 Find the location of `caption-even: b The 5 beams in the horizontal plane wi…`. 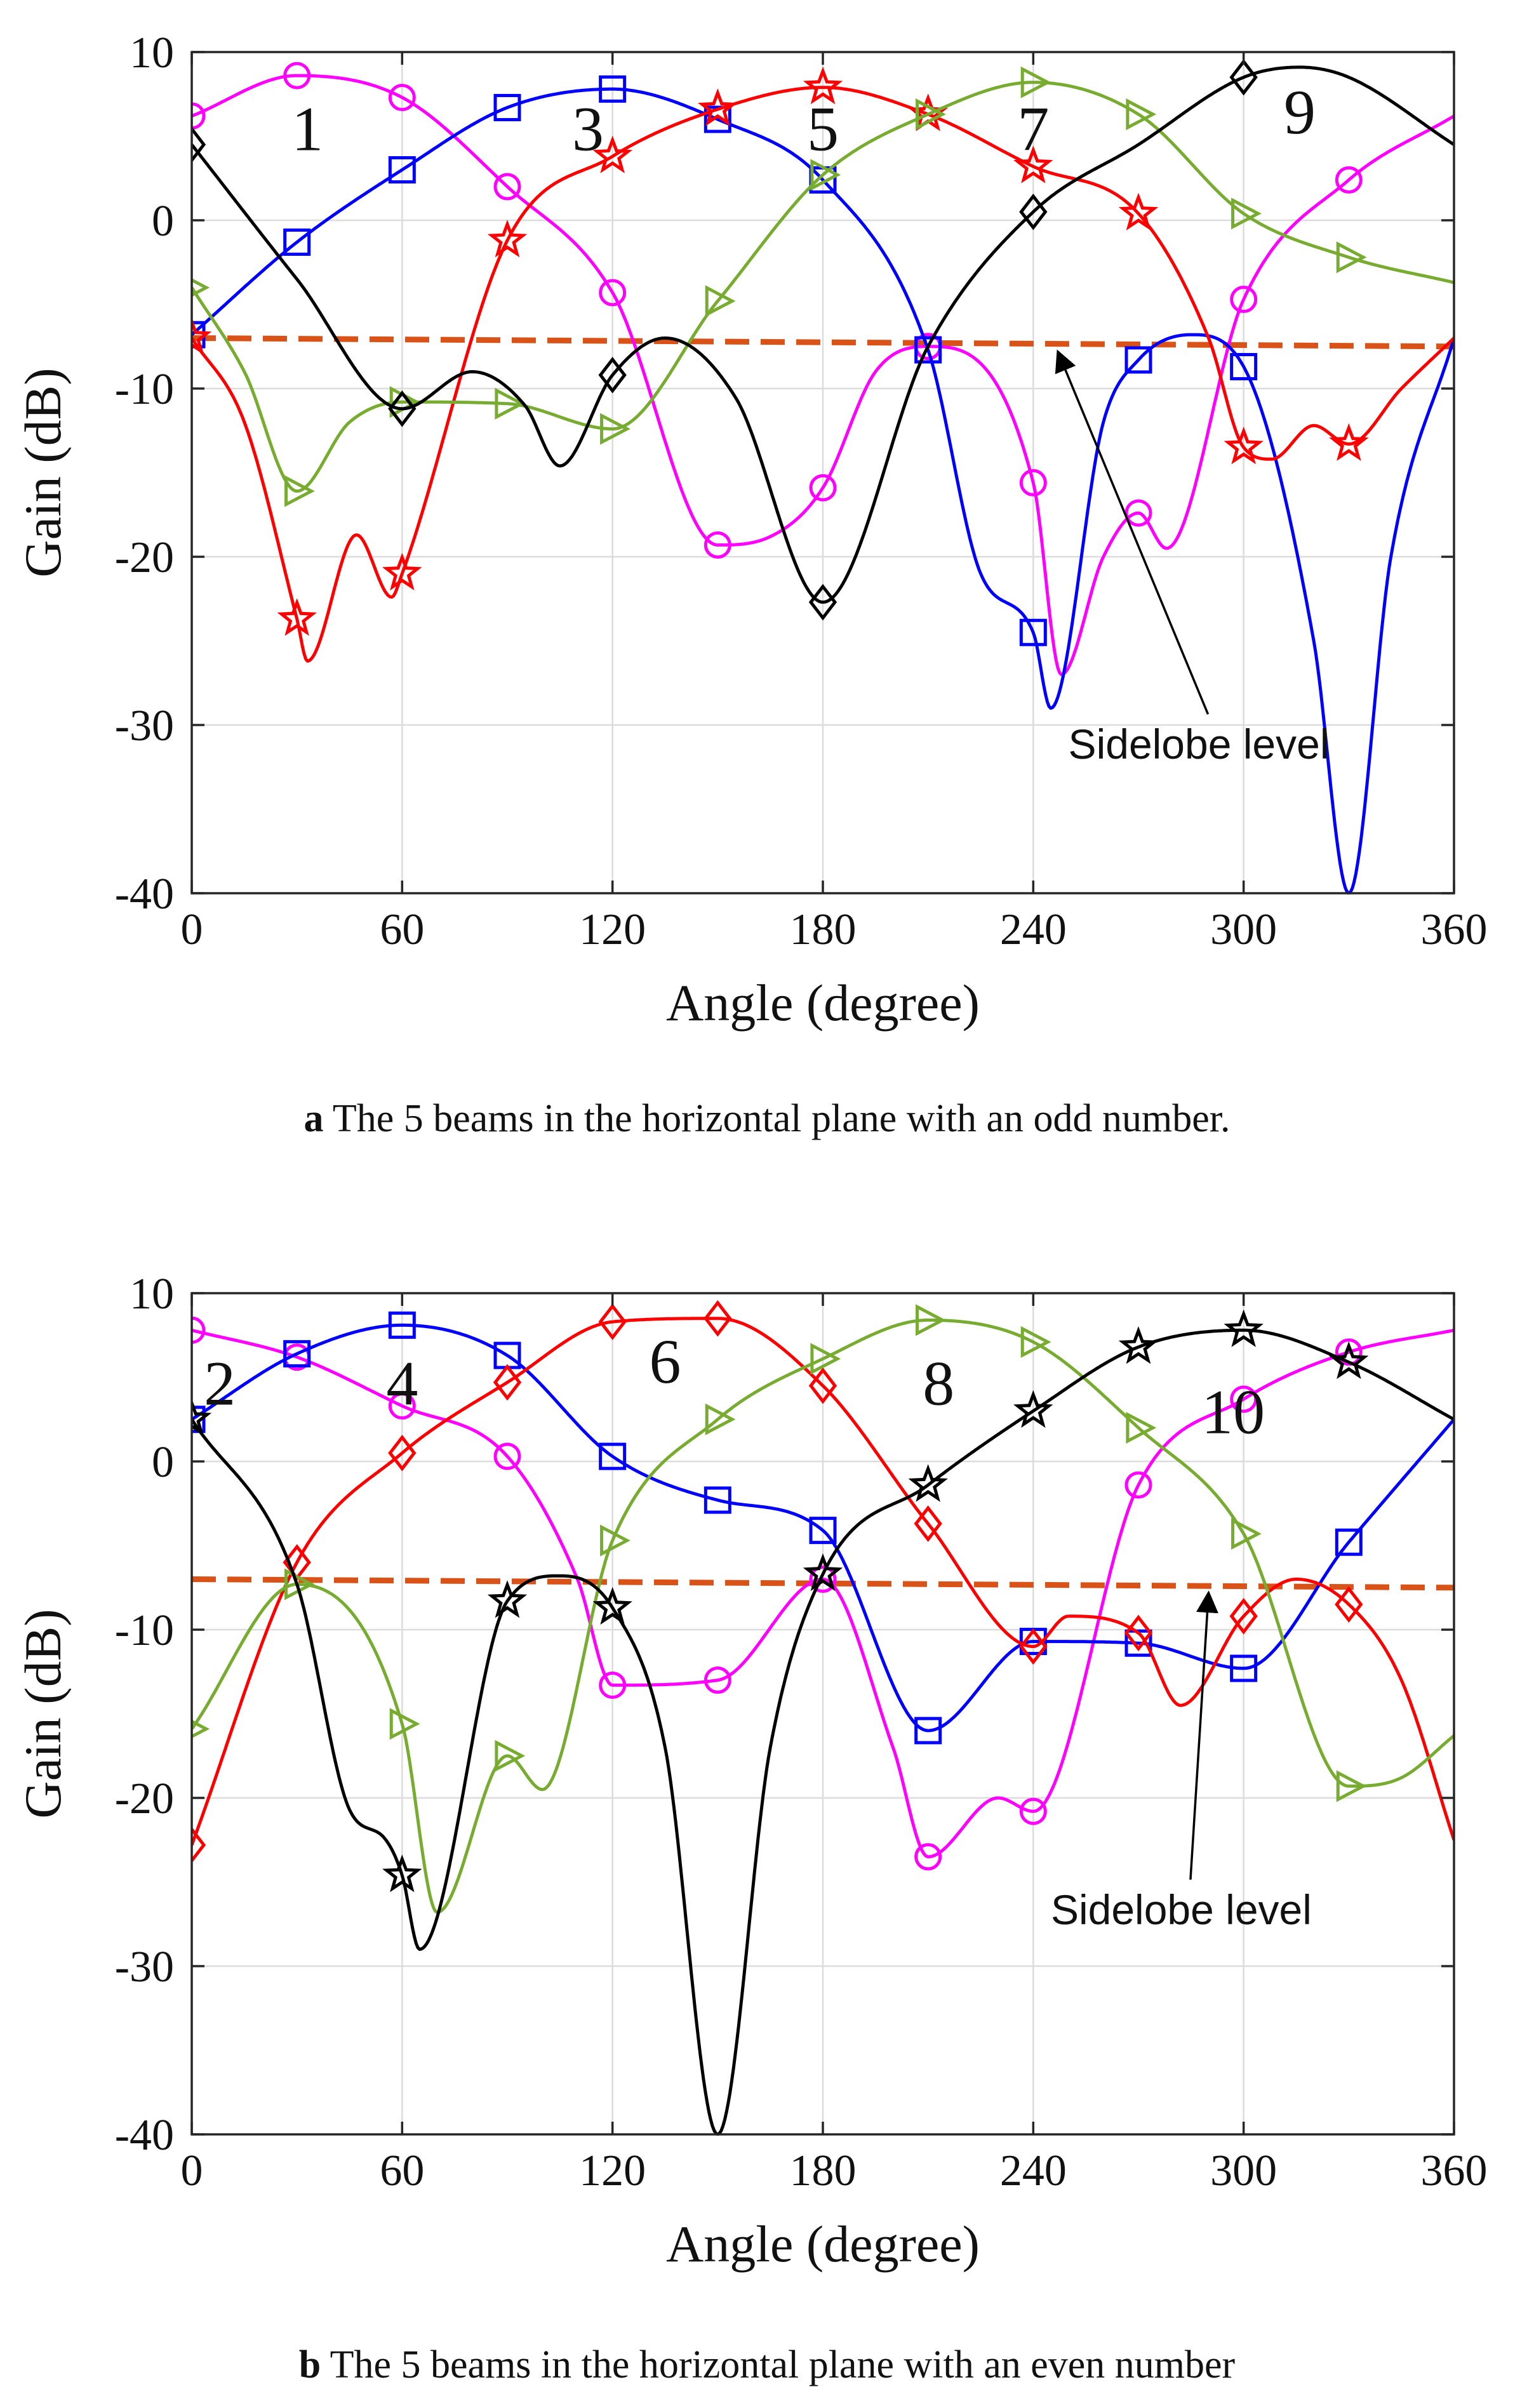

caption-even: b The 5 beams in the horizontal plane wi… is located at coordinates (768, 2364).